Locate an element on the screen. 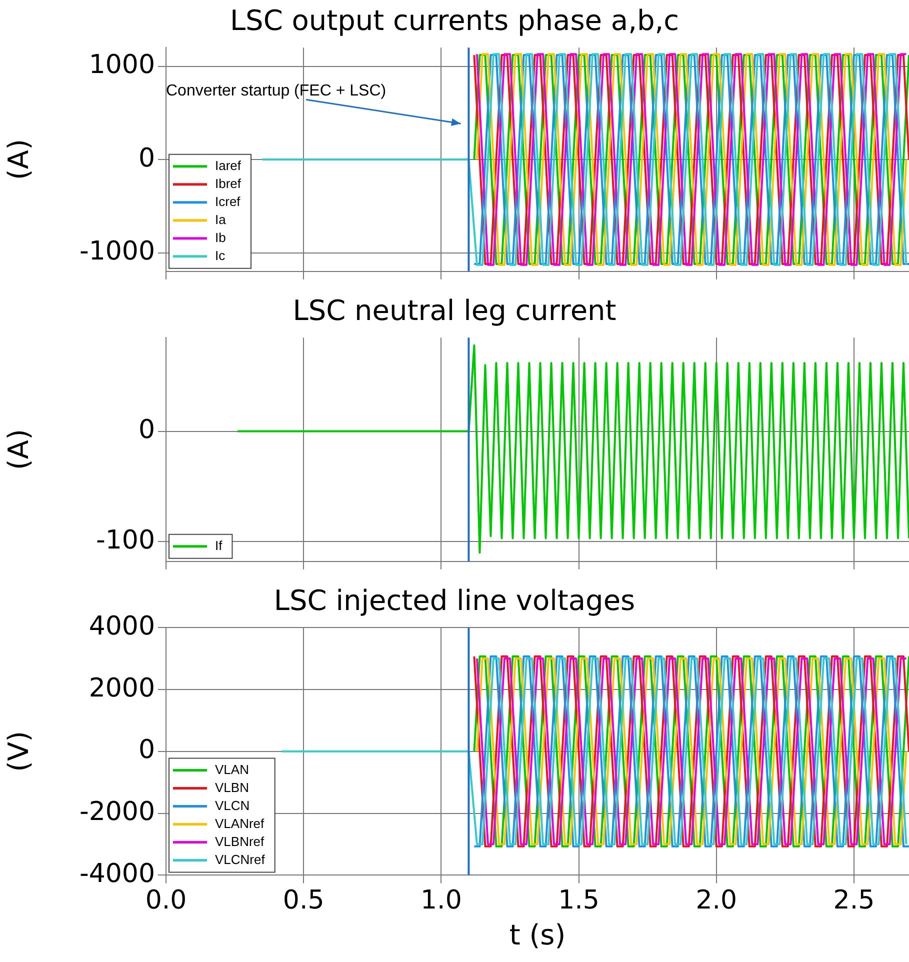 Image resolution: width=909 pixels, height=962 pixels. y-tick-label: 2000 is located at coordinates (121, 688).